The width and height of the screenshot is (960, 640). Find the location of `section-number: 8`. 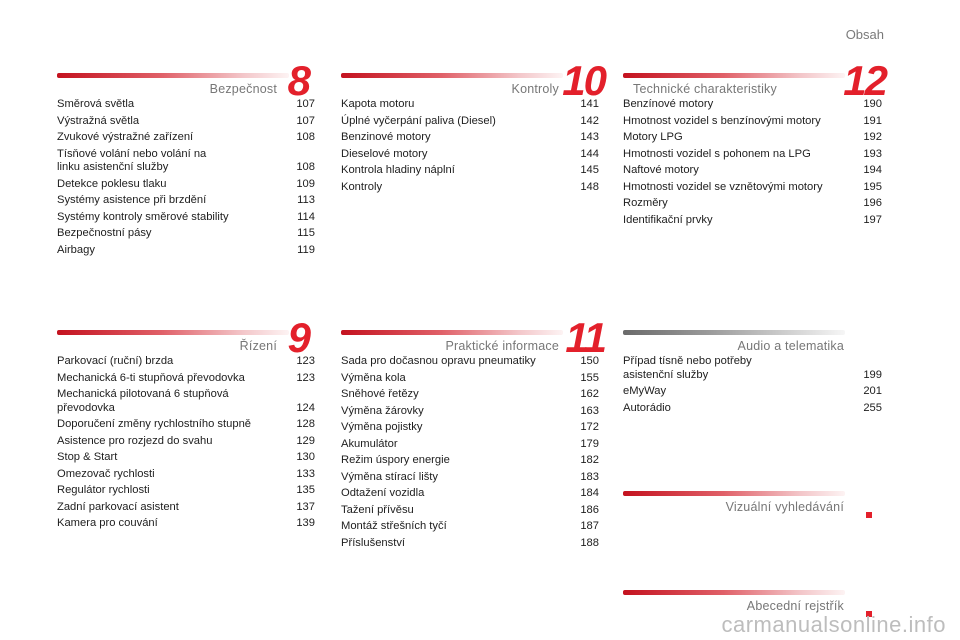

section-number: 8 is located at coordinates (299, 80).